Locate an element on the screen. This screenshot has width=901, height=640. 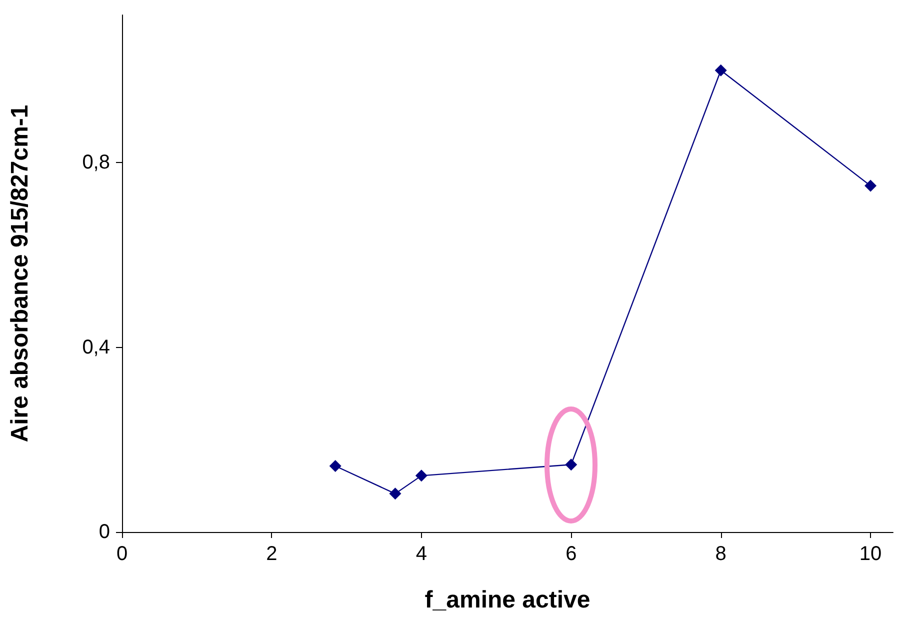
y-tick-label: 0,4 is located at coordinates (96, 347).